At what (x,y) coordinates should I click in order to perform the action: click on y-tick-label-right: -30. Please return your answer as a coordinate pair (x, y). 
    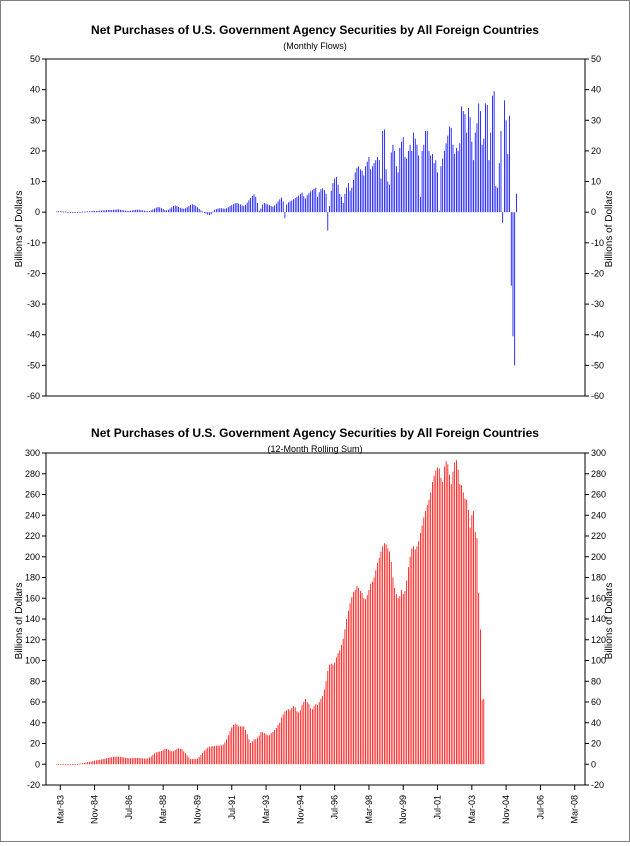
    Looking at the image, I should click on (597, 304).